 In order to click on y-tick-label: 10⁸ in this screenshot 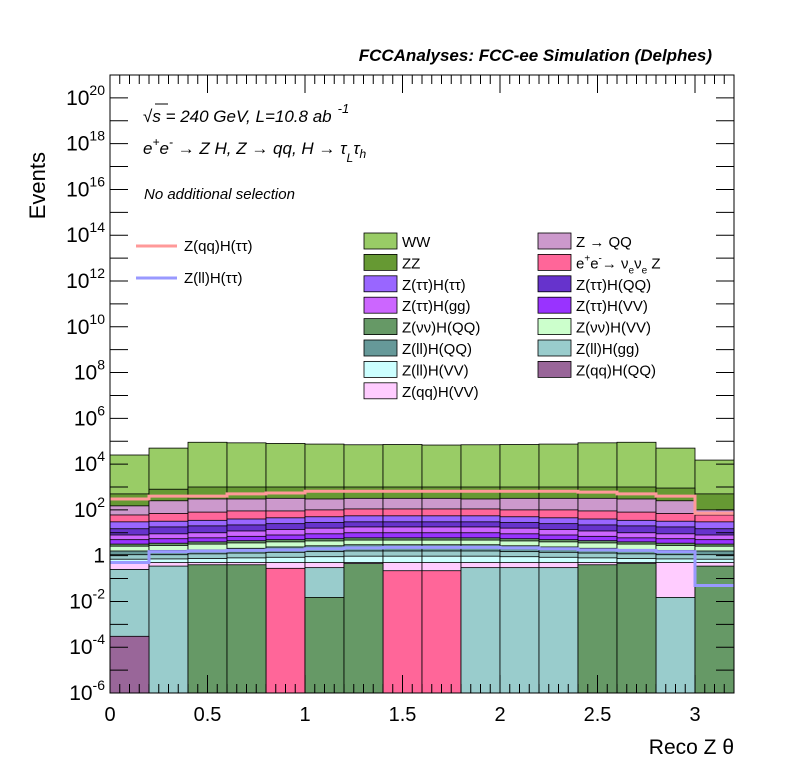, I will do `click(89, 371)`.